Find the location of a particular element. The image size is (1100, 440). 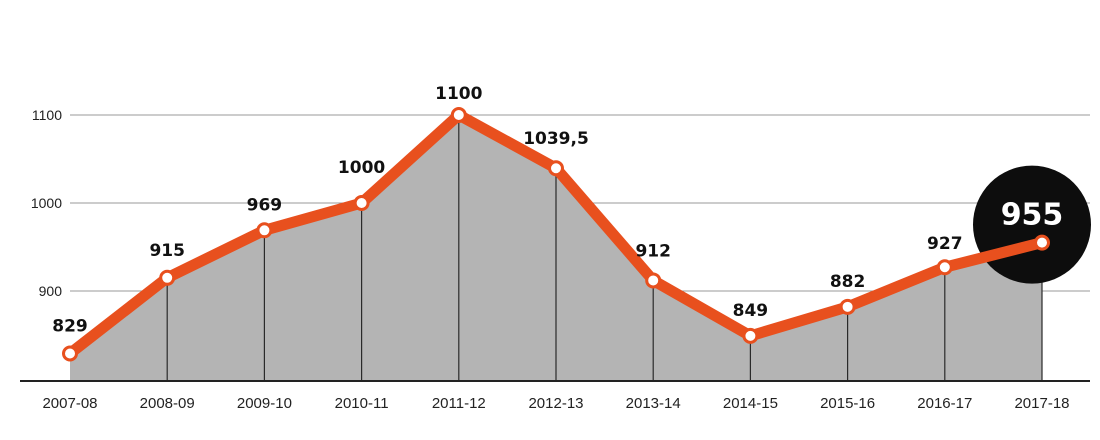

x-tick-label: 2016-17 is located at coordinates (944, 403).